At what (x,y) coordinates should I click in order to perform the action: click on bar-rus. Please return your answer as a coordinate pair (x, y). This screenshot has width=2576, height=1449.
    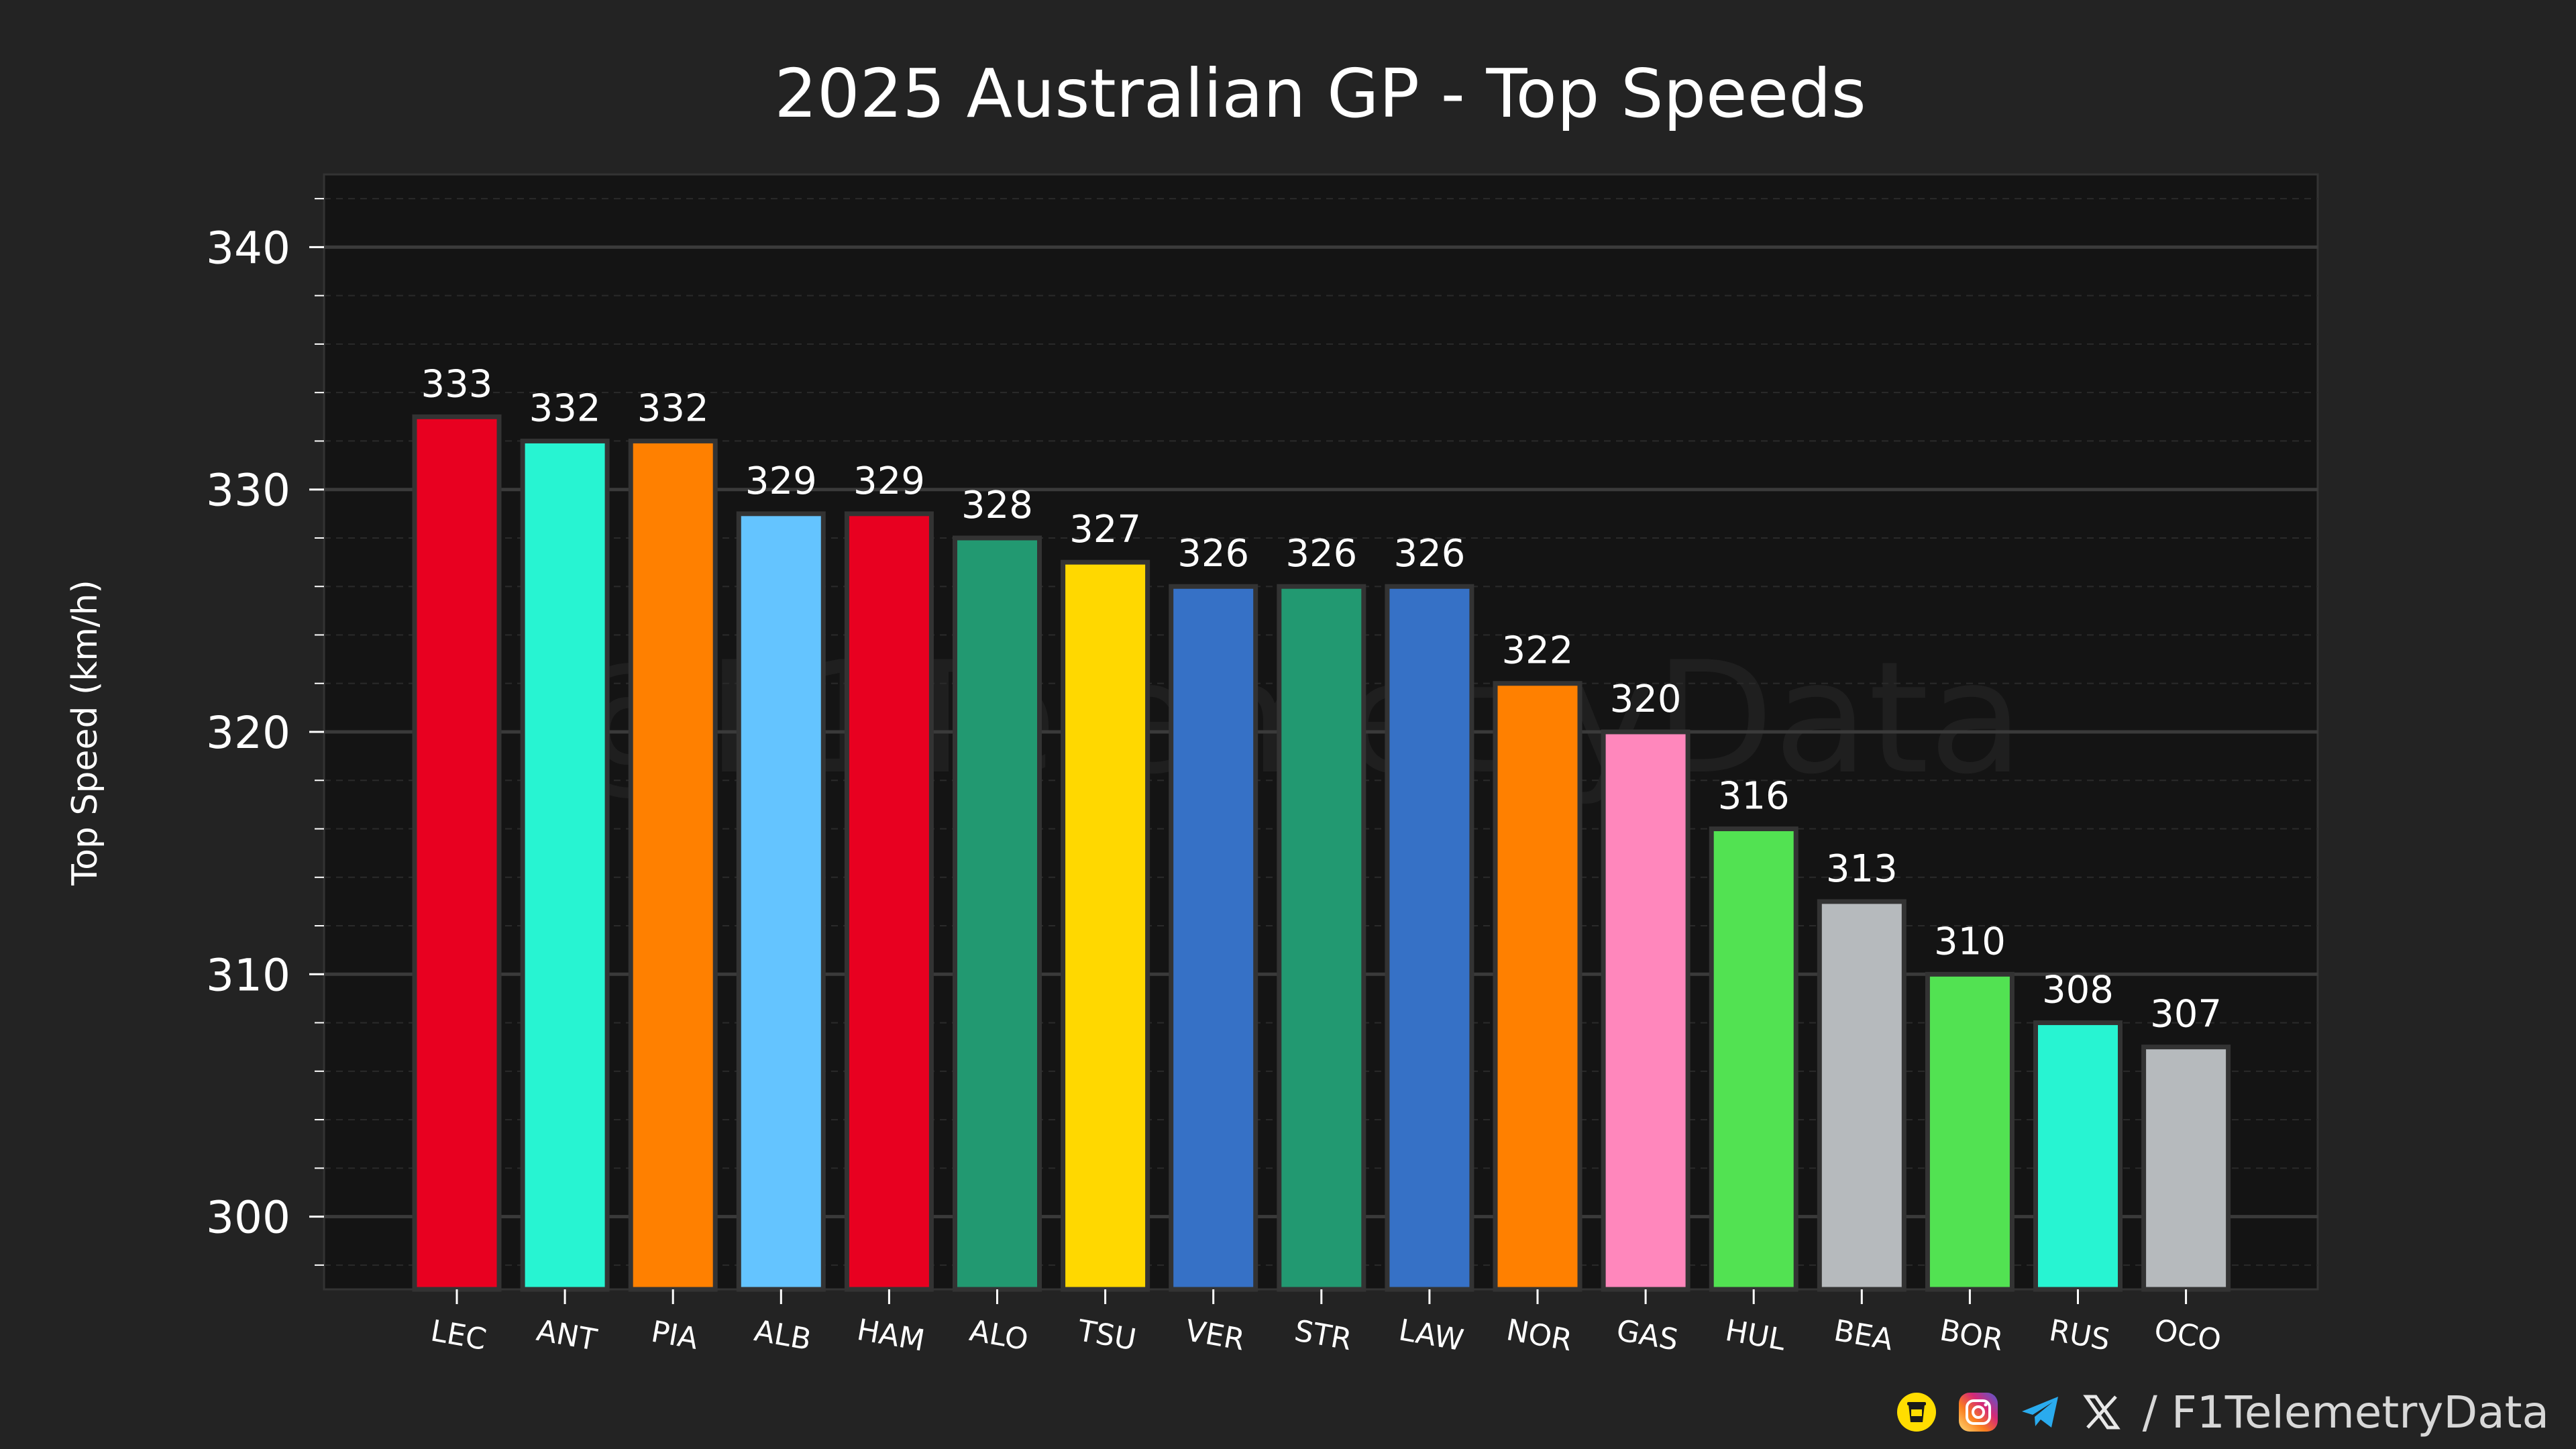
    Looking at the image, I should click on (2078, 1156).